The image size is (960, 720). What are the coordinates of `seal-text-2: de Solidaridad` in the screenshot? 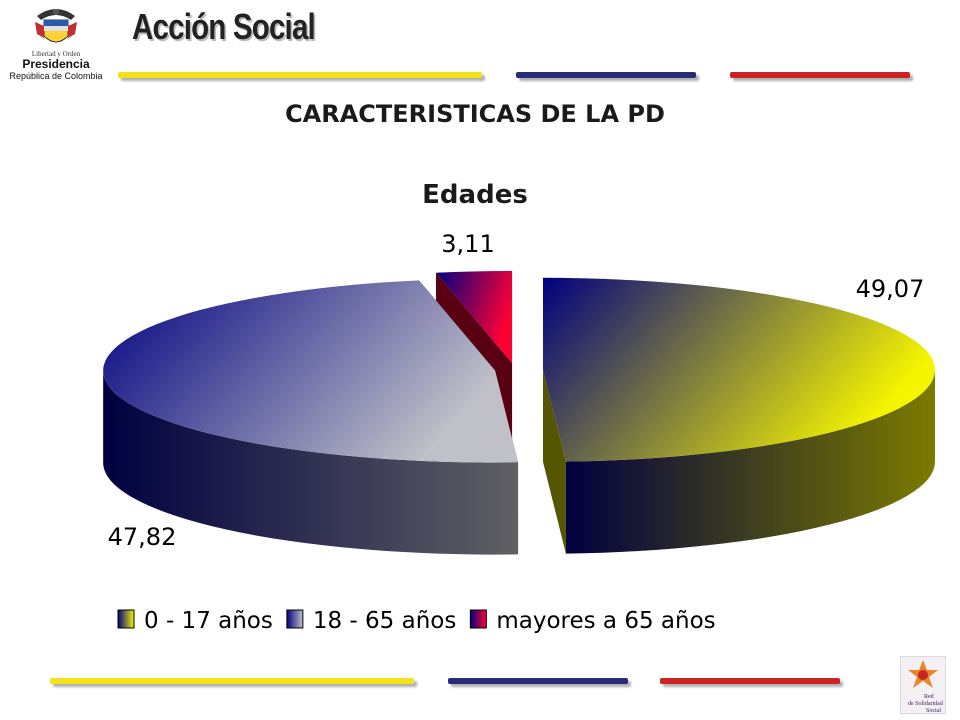 It's located at (925, 704).